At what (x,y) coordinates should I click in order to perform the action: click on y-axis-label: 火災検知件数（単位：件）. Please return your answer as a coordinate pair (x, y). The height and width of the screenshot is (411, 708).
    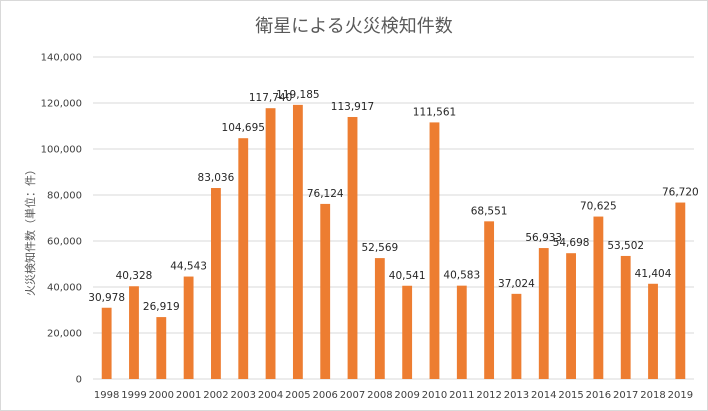
    Looking at the image, I should click on (30, 230).